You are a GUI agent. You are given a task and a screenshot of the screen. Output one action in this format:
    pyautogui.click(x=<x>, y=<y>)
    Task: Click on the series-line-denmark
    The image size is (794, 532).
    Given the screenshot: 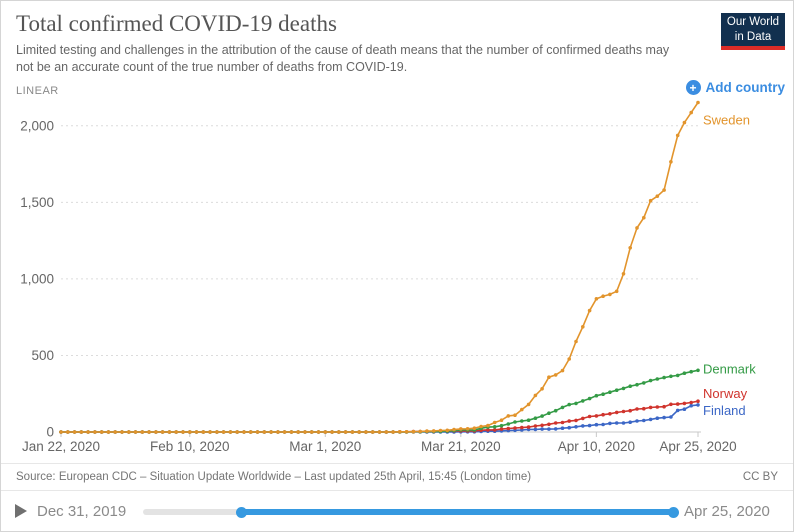 What is the action you would take?
    pyautogui.click(x=380, y=401)
    